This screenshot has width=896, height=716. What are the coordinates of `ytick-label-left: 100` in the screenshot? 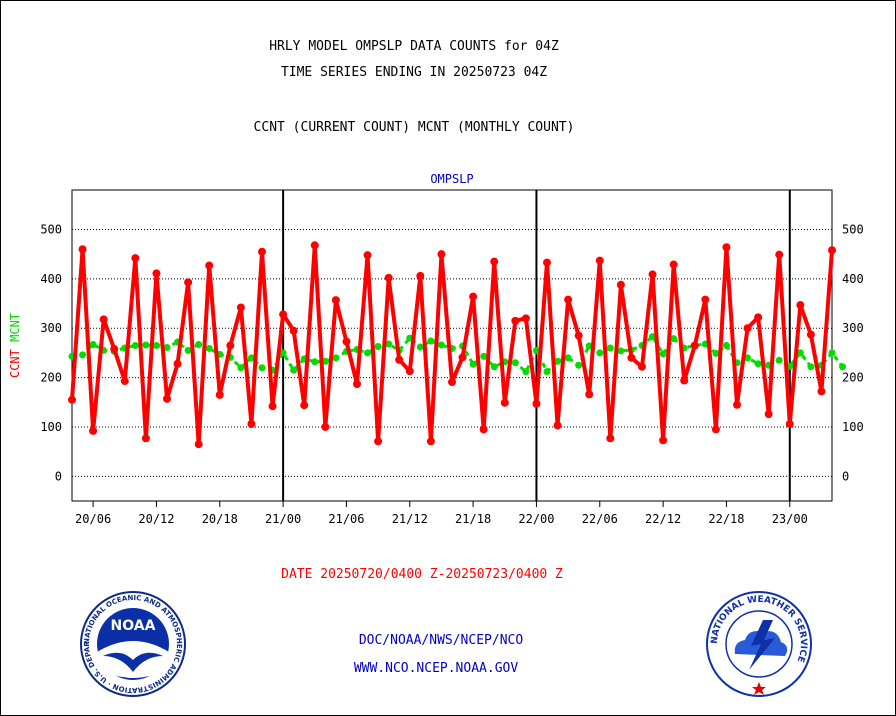 It's located at (51, 427).